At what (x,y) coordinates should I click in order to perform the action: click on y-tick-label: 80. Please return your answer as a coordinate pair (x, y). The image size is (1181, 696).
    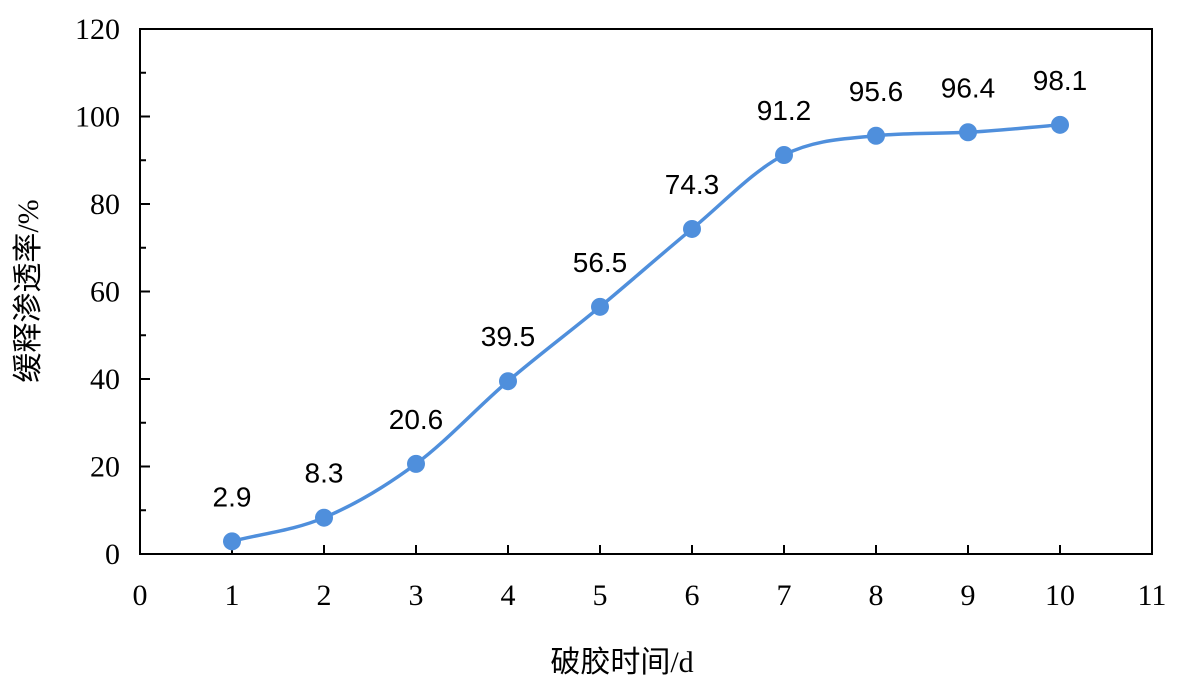
    Looking at the image, I should click on (105, 204).